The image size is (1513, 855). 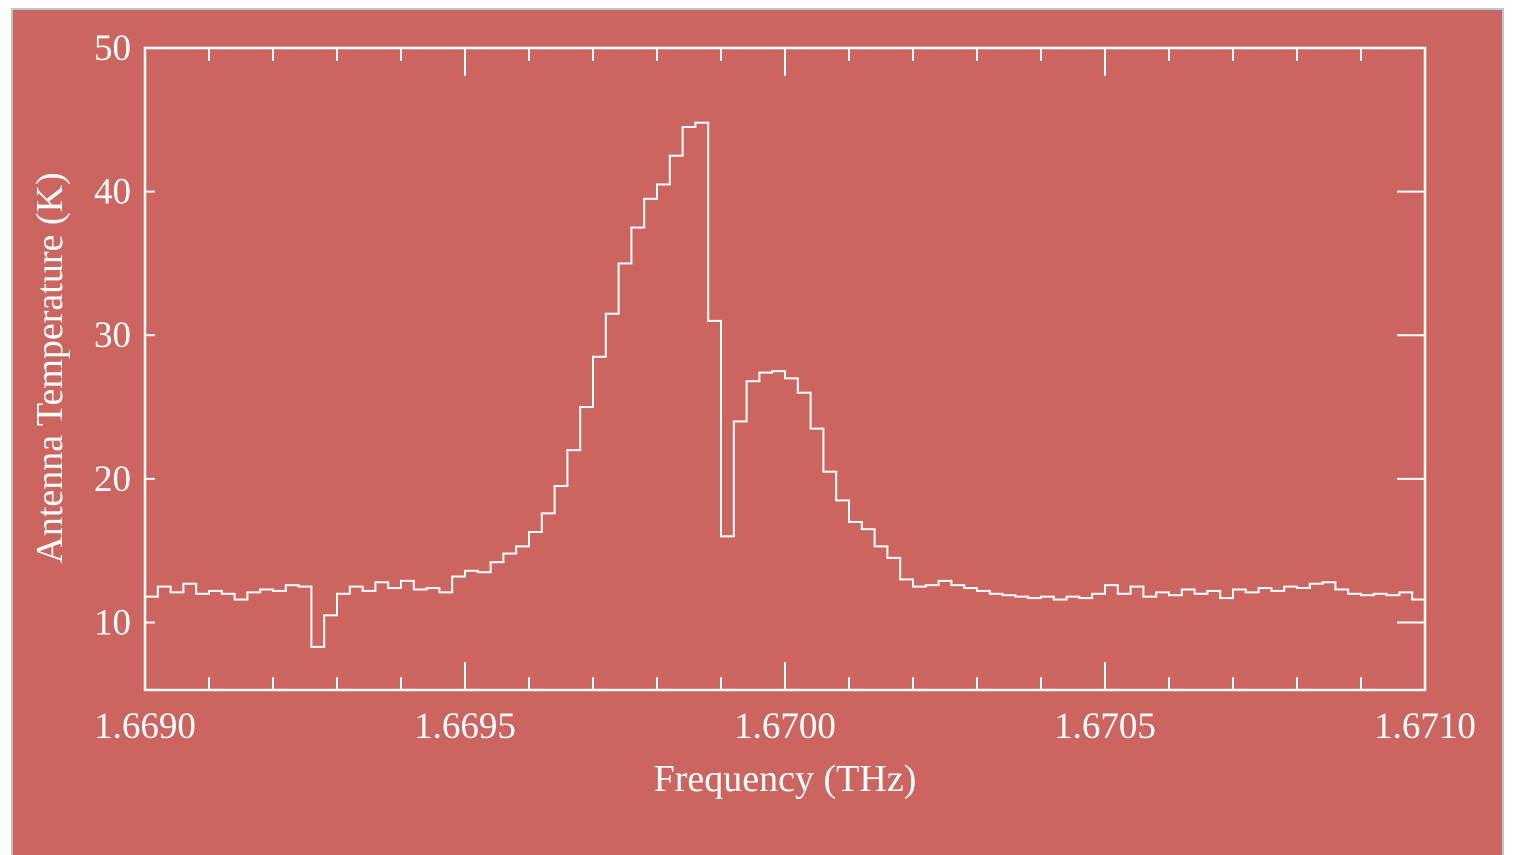 What do you see at coordinates (112, 335) in the screenshot?
I see `y-tick-label: 30` at bounding box center [112, 335].